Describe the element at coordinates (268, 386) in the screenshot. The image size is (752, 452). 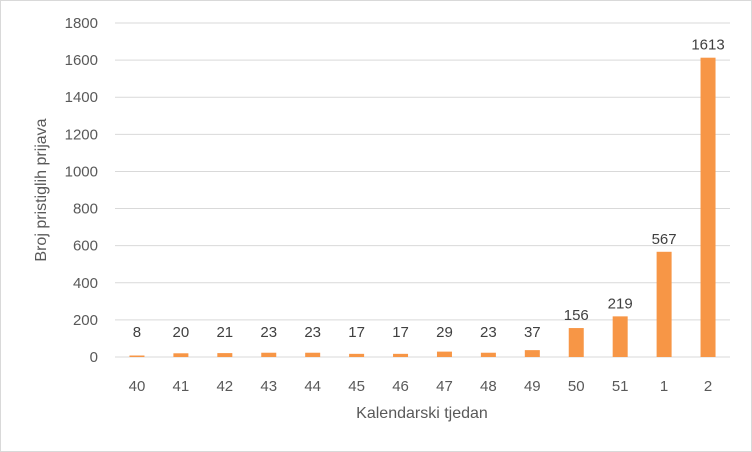
I see `x-tick-label: 43` at that location.